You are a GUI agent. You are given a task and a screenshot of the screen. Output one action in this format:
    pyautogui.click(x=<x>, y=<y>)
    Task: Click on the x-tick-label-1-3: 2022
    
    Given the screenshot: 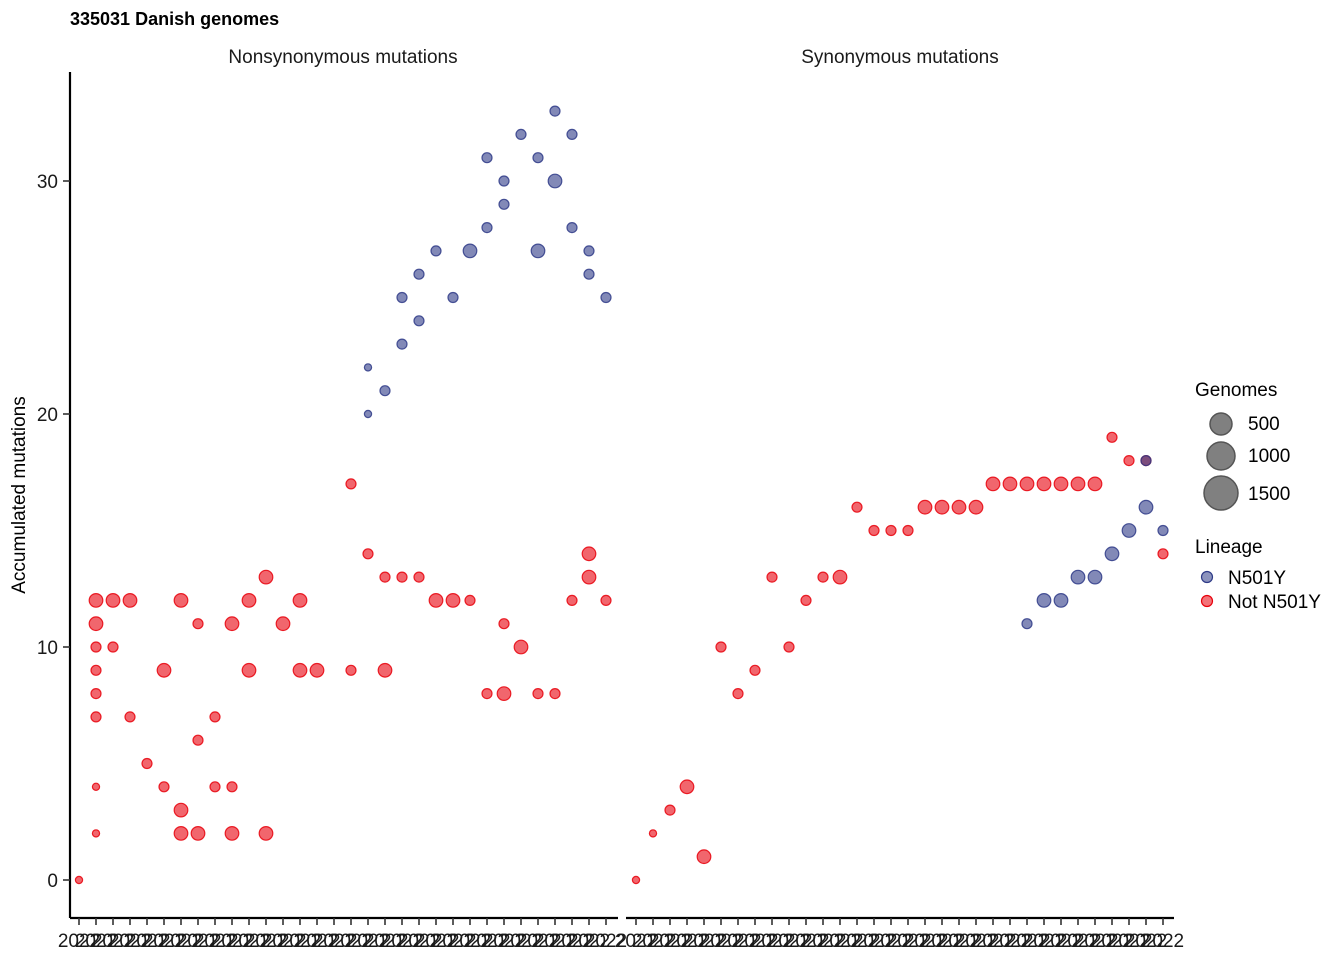 What is the action you would take?
    pyautogui.click(x=687, y=941)
    